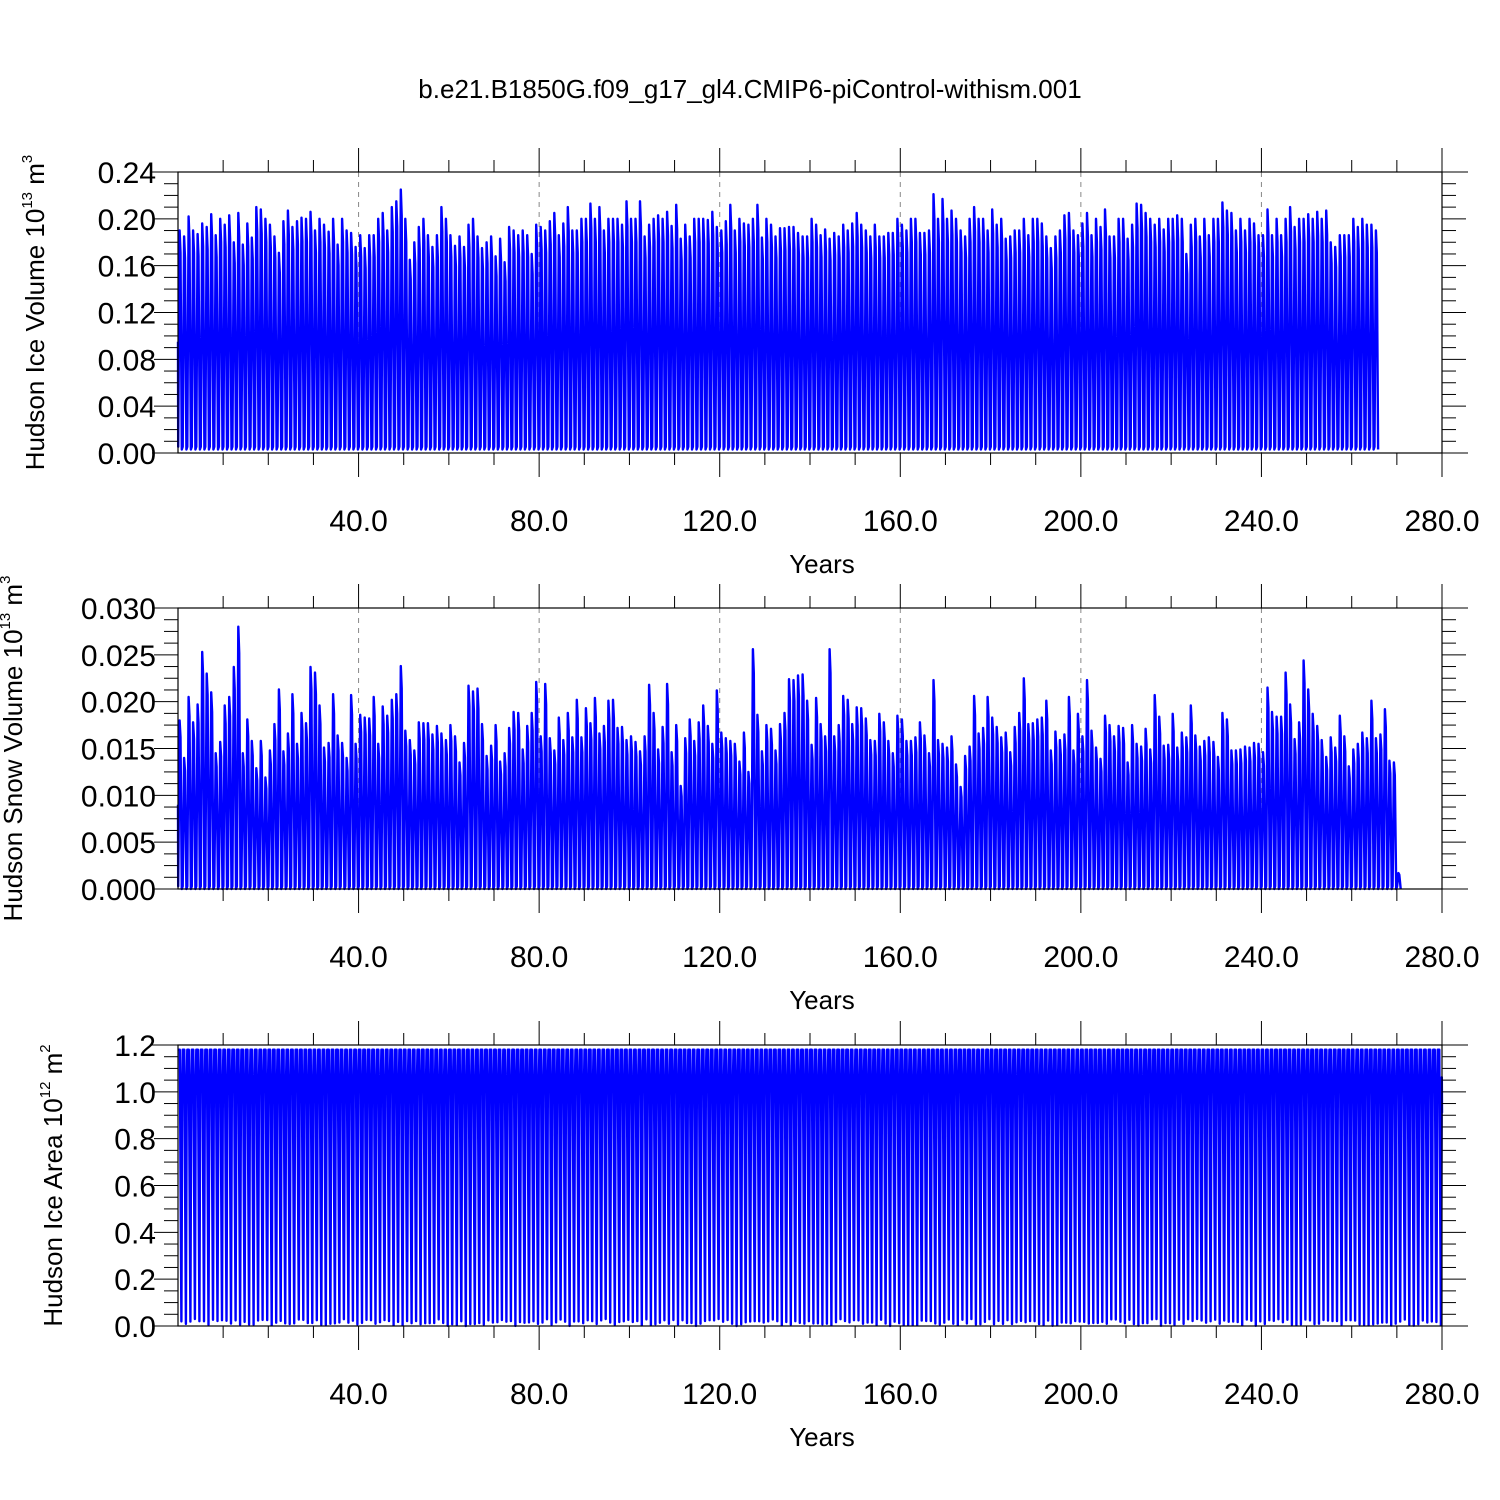 This screenshot has height=1500, width=1500. What do you see at coordinates (127, 360) in the screenshot?
I see `y-tick-label: 0.08` at bounding box center [127, 360].